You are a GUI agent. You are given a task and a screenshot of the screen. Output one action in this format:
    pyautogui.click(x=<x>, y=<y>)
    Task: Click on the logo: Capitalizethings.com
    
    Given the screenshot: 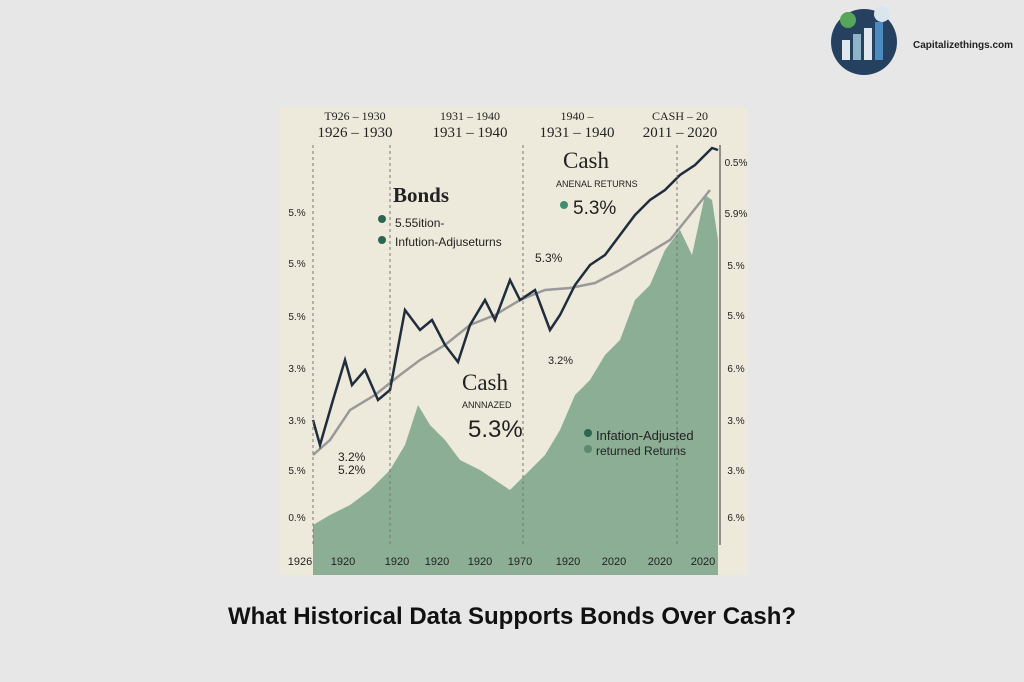 What is the action you would take?
    pyautogui.click(x=922, y=40)
    